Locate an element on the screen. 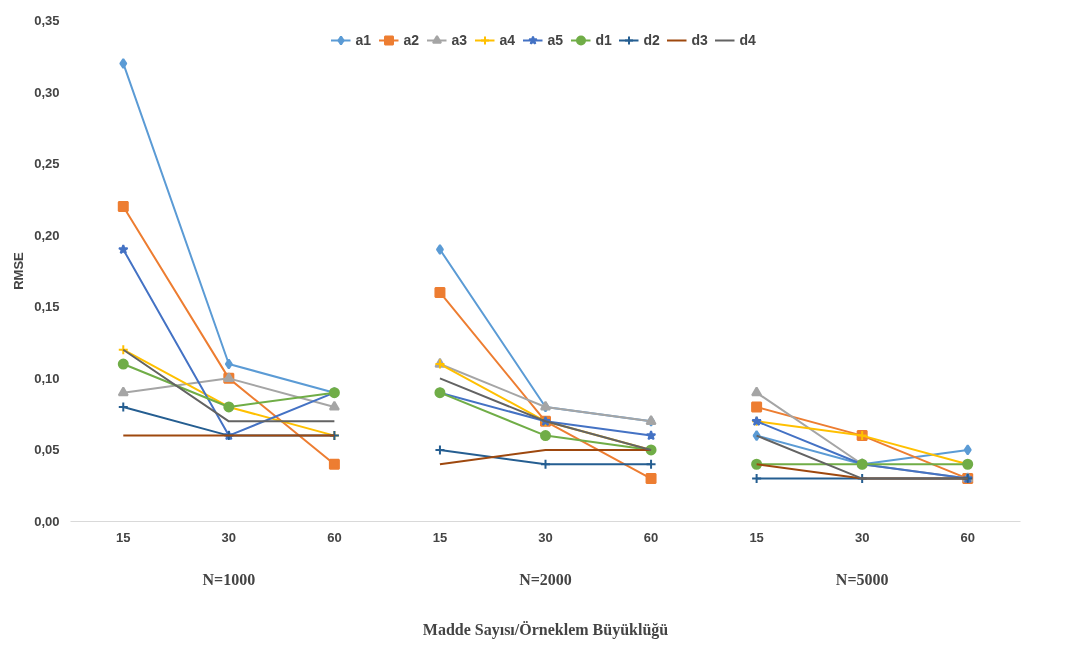  legend-label: a5 is located at coordinates (556, 40).